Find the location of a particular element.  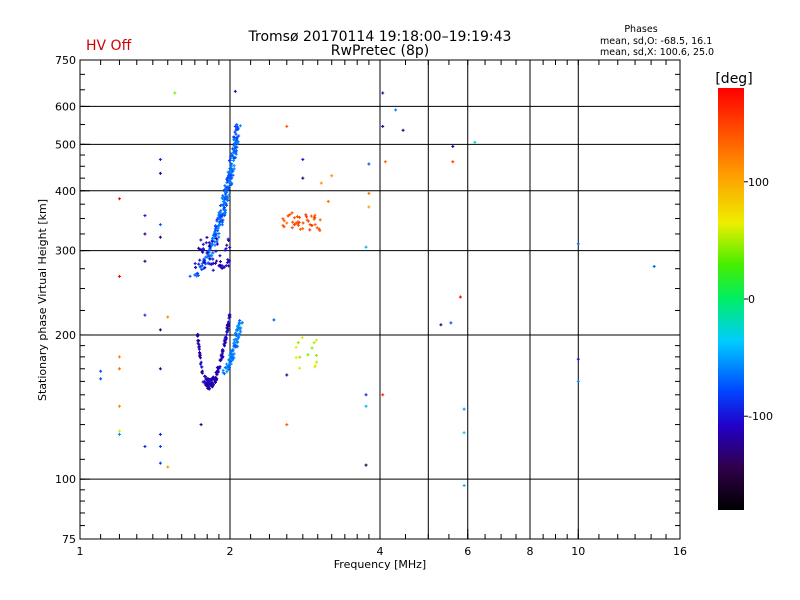

y-axis-label: Stationary phase Virtual Height [km] is located at coordinates (42, 300).